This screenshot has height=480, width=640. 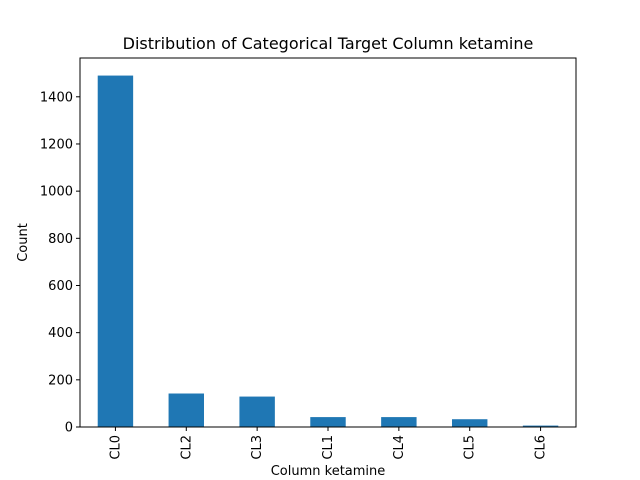 What do you see at coordinates (470, 423) in the screenshot?
I see `bar-cl5` at bounding box center [470, 423].